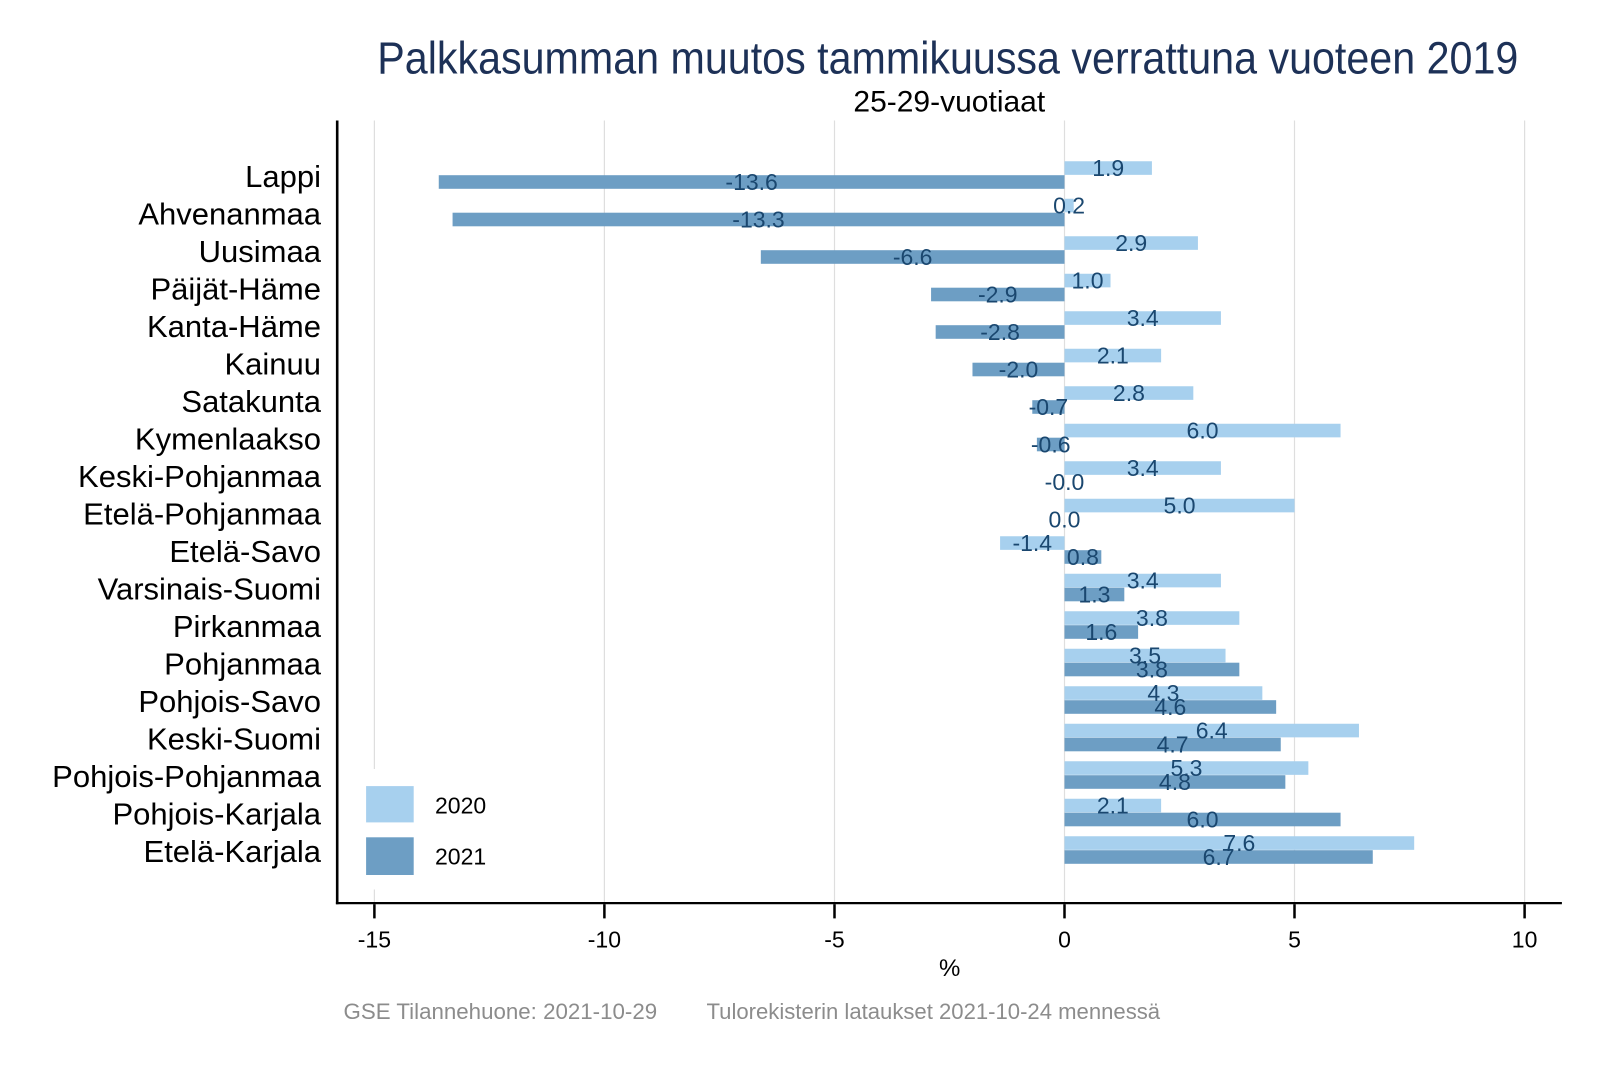 The height and width of the screenshot is (1072, 1600). What do you see at coordinates (1065, 520) in the screenshot?
I see `svg-text: 0.0` at bounding box center [1065, 520].